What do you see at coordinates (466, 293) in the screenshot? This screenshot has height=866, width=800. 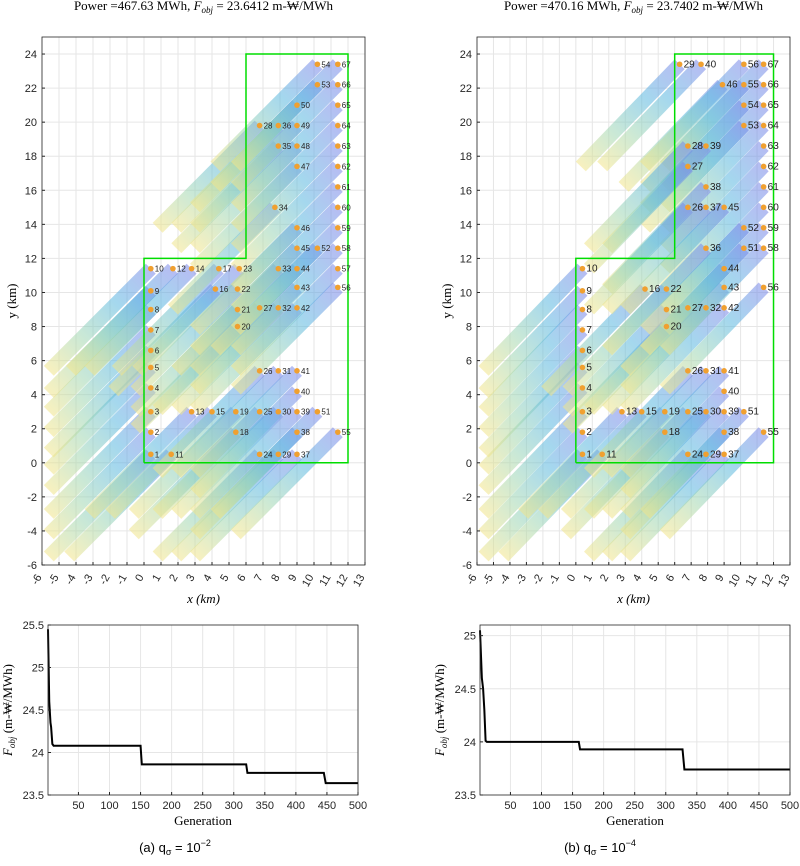 I see `y-tick-label: 10` at bounding box center [466, 293].